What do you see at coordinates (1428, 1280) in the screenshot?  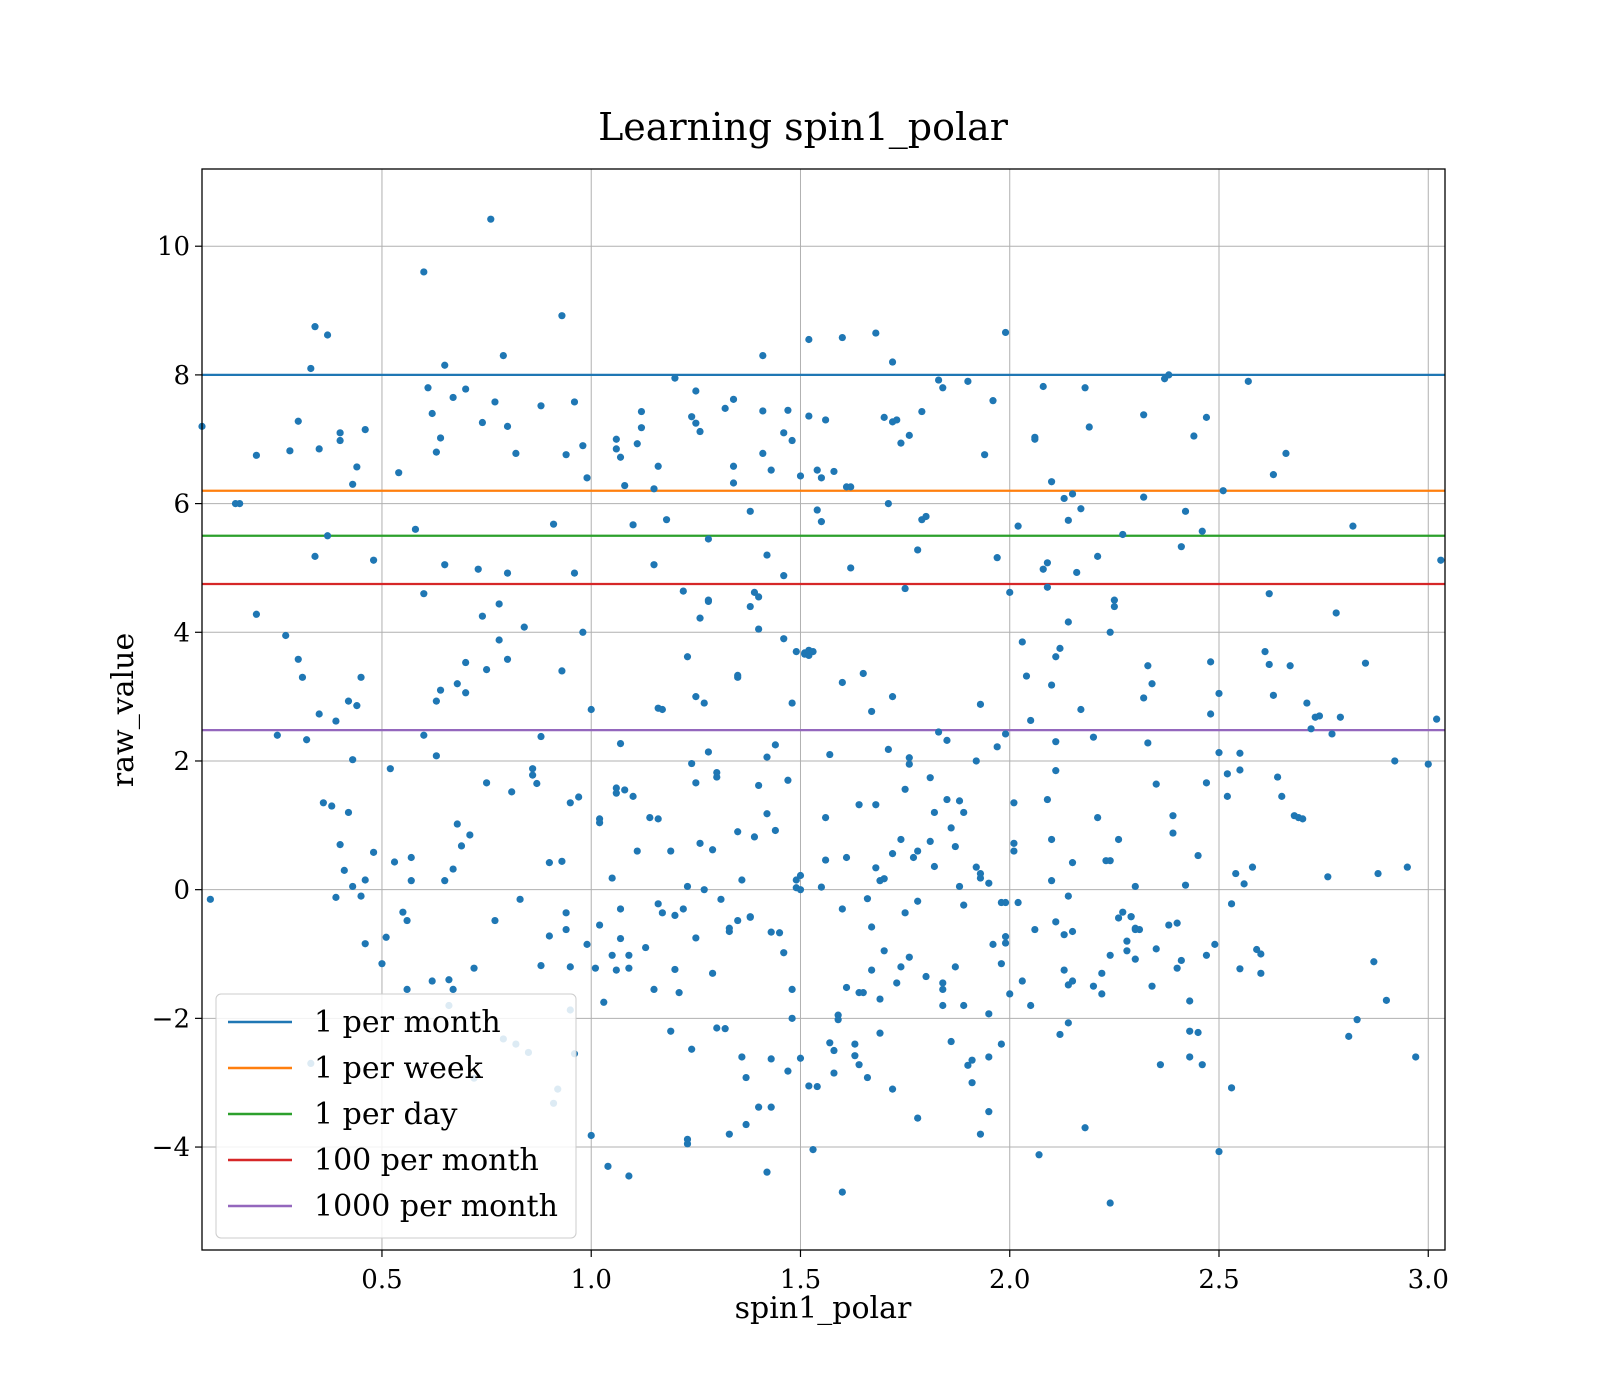 I see `x-tick-label: 3.0` at bounding box center [1428, 1280].